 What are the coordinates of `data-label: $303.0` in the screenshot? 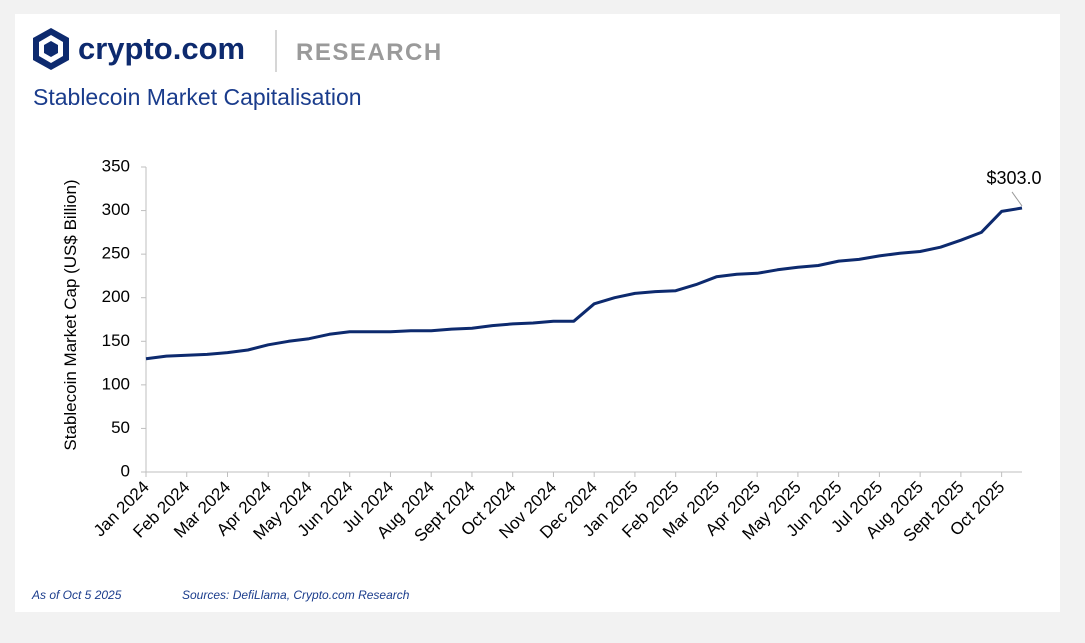 It's located at (1013, 178).